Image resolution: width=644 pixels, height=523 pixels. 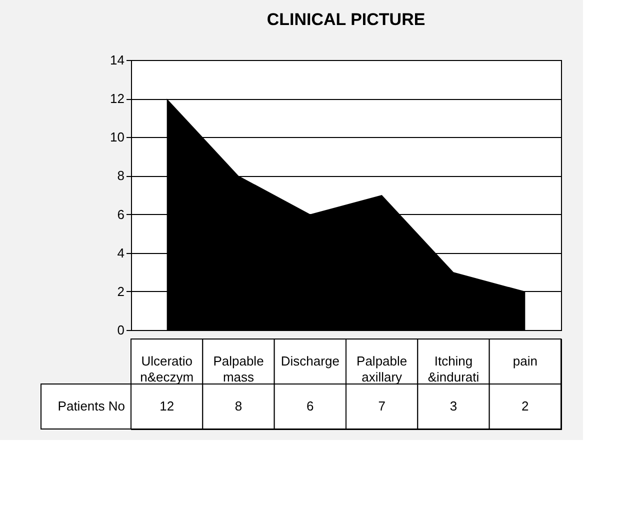 What do you see at coordinates (382, 369) in the screenshot?
I see `x-tick-label: Palpable axillary` at bounding box center [382, 369].